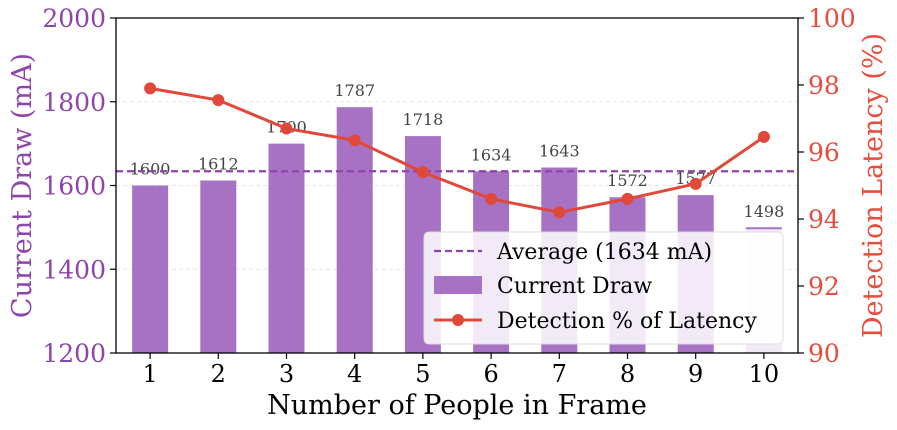  Describe the element at coordinates (764, 374) in the screenshot. I see `x-tick-label: 10` at that location.